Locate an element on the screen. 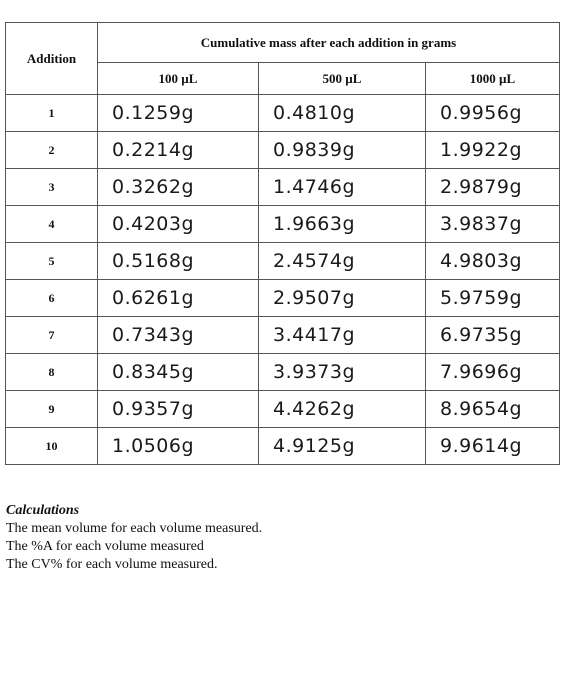  table-row: 6 0.6261g 2.9507g 5.9759g is located at coordinates (282, 298).